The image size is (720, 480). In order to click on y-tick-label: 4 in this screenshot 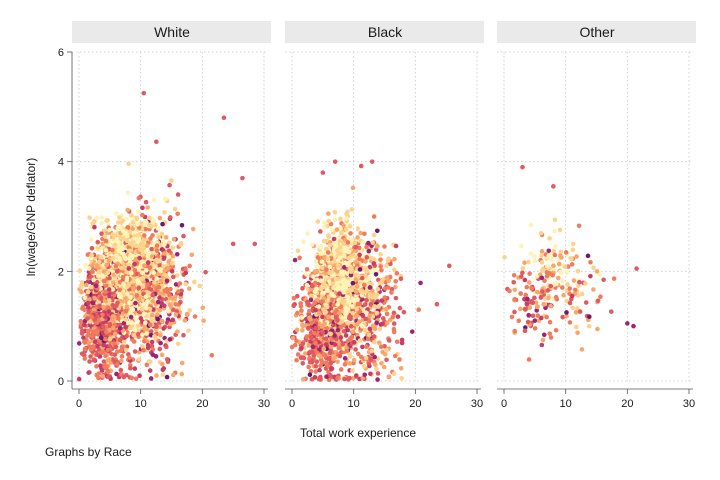, I will do `click(61, 163)`.